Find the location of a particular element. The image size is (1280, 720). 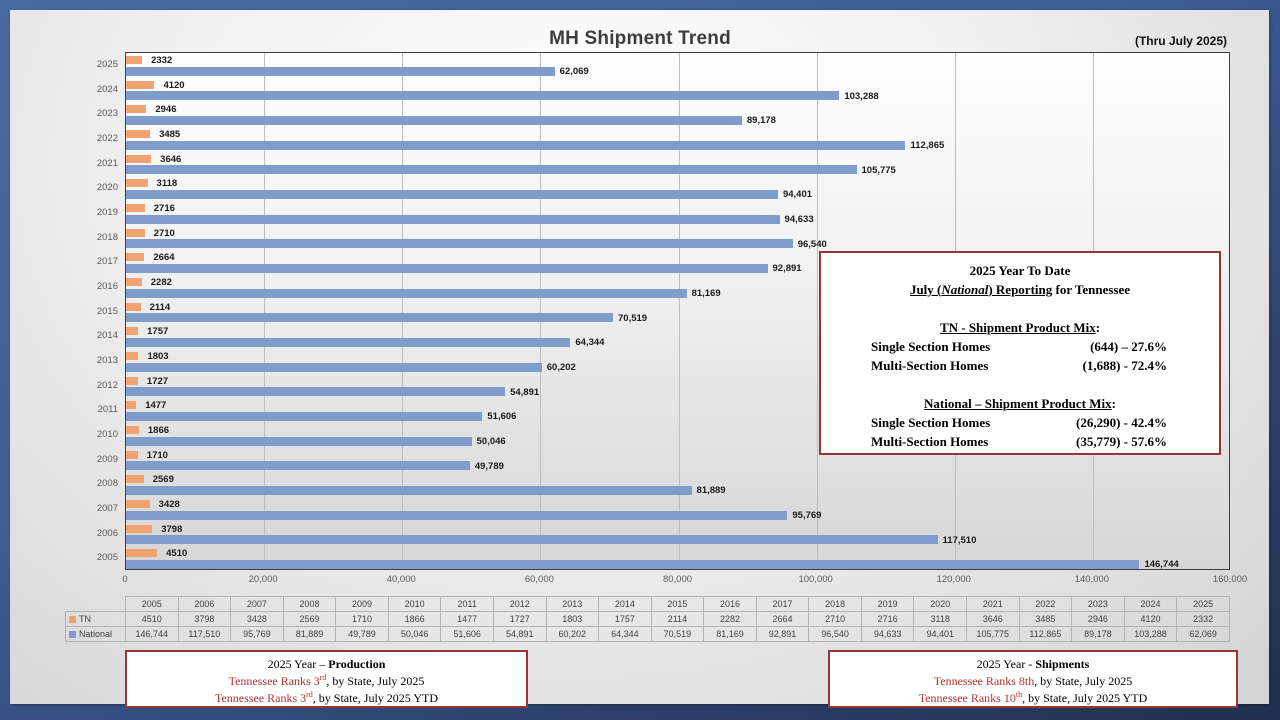

x-axis-tick-label: 0 is located at coordinates (125, 579).